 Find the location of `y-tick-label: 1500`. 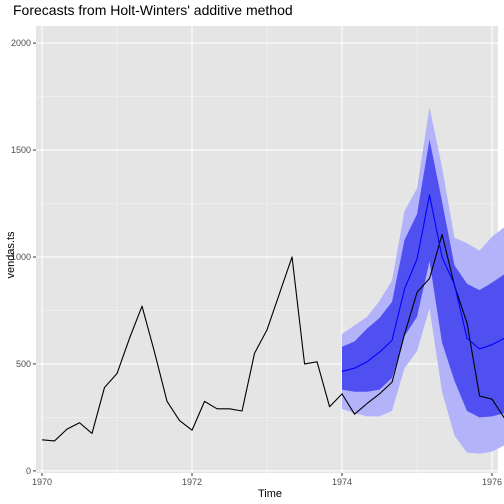

y-tick-label: 1500 is located at coordinates (21, 150).